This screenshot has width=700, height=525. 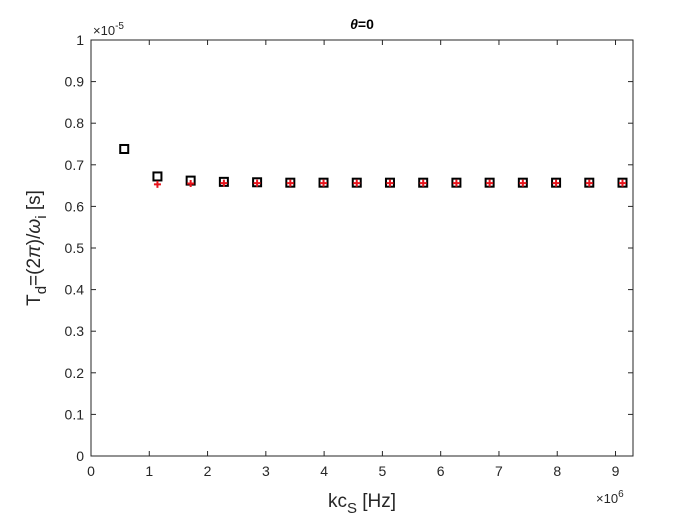 I want to click on y-tick-label: 0.8, so click(x=75, y=123).